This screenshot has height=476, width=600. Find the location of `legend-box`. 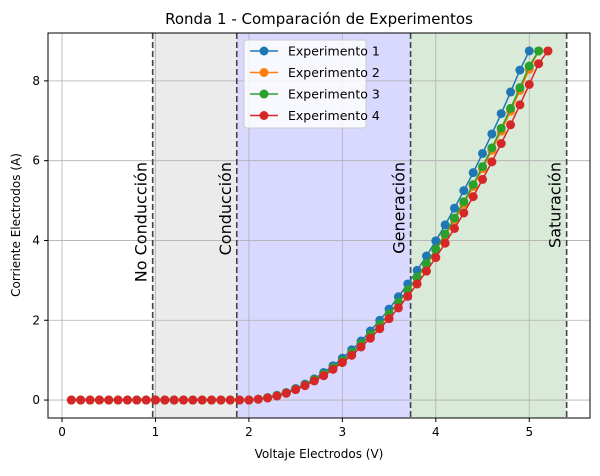

legend-box is located at coordinates (305, 84).